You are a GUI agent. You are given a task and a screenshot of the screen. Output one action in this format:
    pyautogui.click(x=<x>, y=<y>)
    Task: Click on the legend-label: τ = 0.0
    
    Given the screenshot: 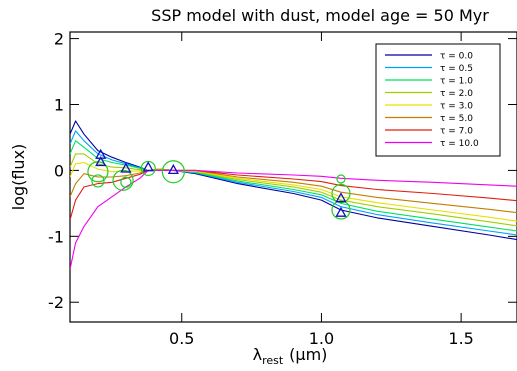 What is the action you would take?
    pyautogui.click(x=456, y=57)
    